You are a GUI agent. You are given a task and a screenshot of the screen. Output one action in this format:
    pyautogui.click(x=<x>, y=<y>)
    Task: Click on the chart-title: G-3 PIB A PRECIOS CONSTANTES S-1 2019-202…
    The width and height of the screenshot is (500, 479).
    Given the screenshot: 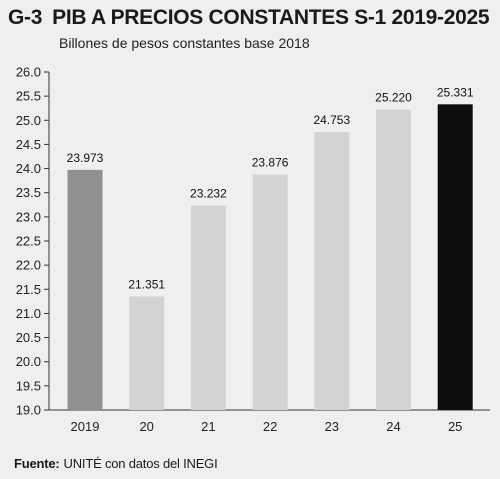 What is the action you would take?
    pyautogui.click(x=249, y=18)
    